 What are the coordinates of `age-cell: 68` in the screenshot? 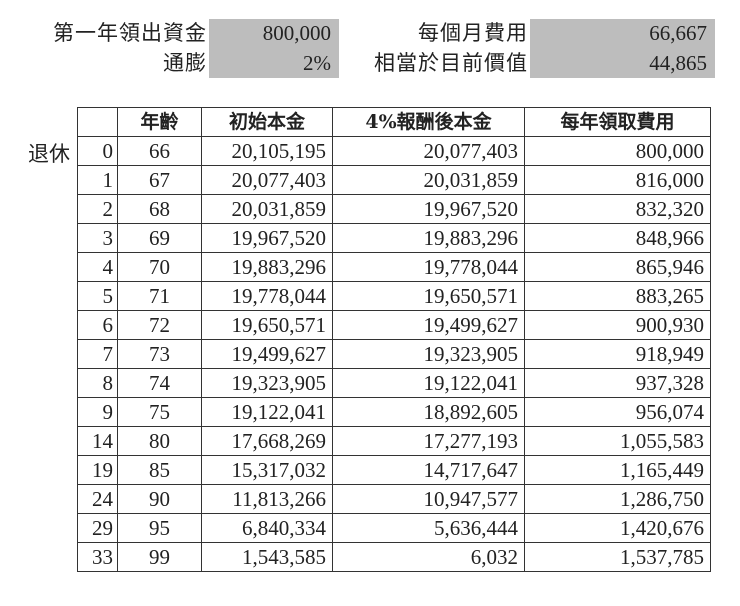 It's located at (159, 209).